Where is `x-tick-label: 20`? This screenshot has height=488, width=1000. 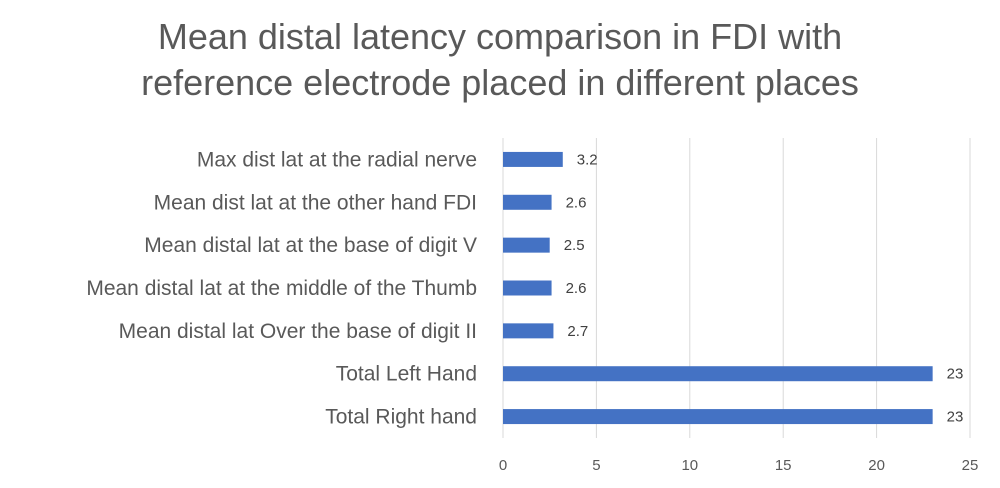
x-tick-label: 20 is located at coordinates (876, 465).